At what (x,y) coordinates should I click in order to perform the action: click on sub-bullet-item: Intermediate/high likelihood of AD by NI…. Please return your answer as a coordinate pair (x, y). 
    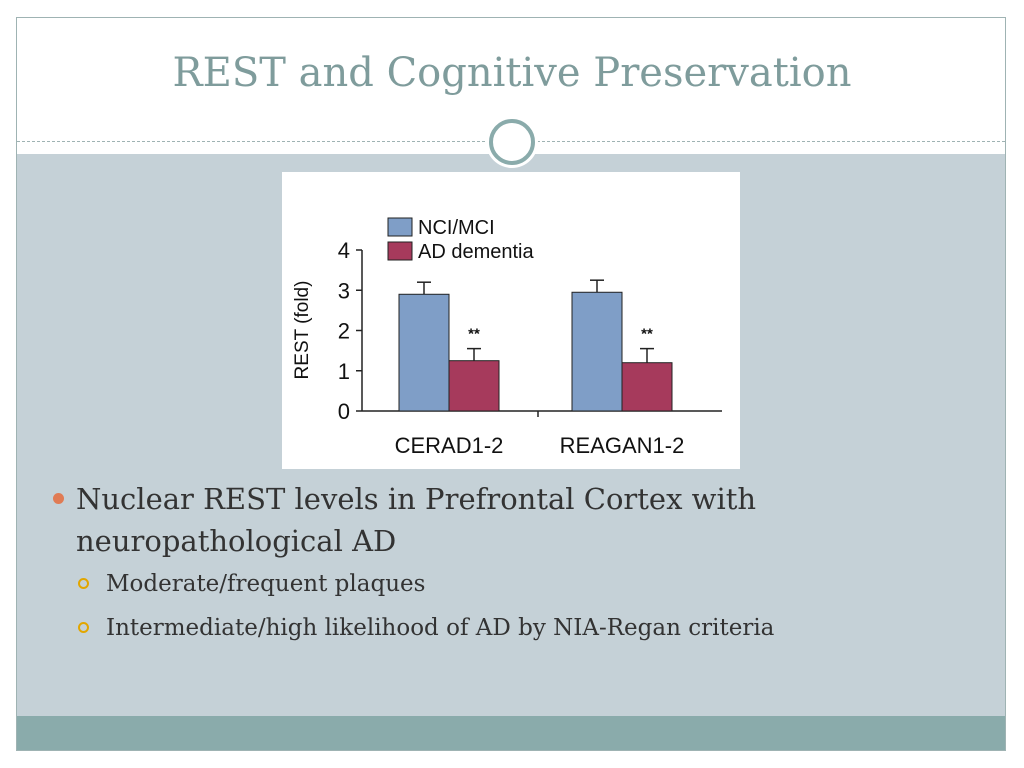
    Looking at the image, I should click on (508, 628).